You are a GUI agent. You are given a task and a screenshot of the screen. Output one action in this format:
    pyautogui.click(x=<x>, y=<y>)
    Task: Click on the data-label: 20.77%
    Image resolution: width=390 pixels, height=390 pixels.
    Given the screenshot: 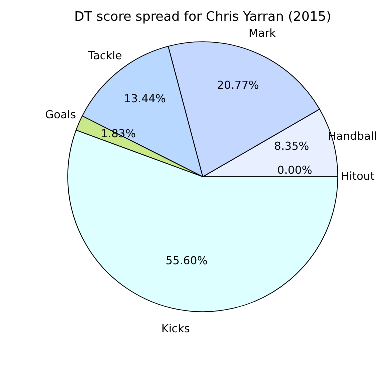 What is the action you would take?
    pyautogui.click(x=238, y=85)
    